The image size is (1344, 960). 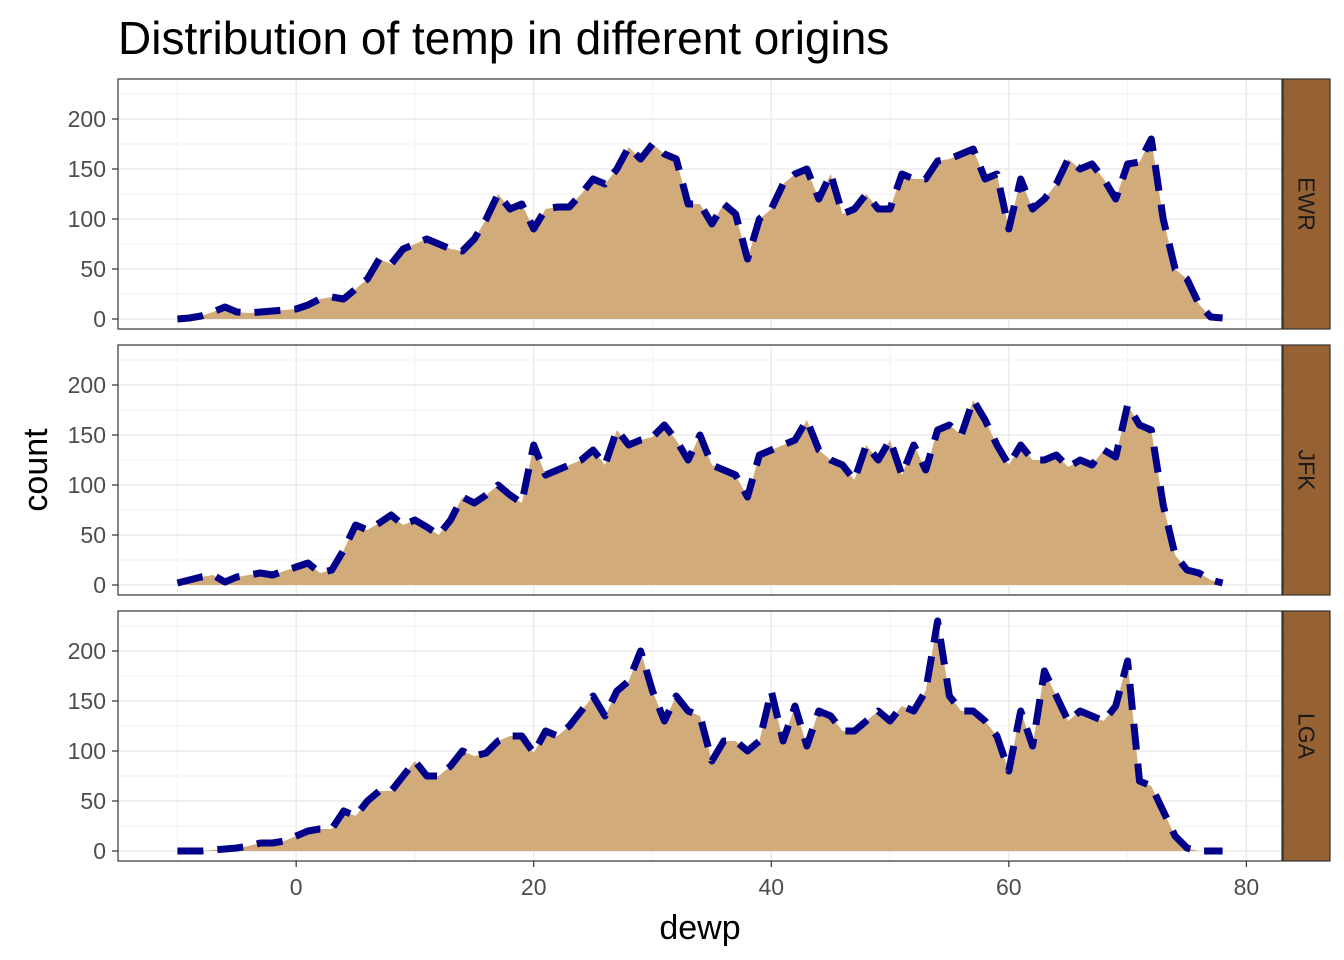 I want to click on x-tick-label: 0, so click(x=296, y=887).